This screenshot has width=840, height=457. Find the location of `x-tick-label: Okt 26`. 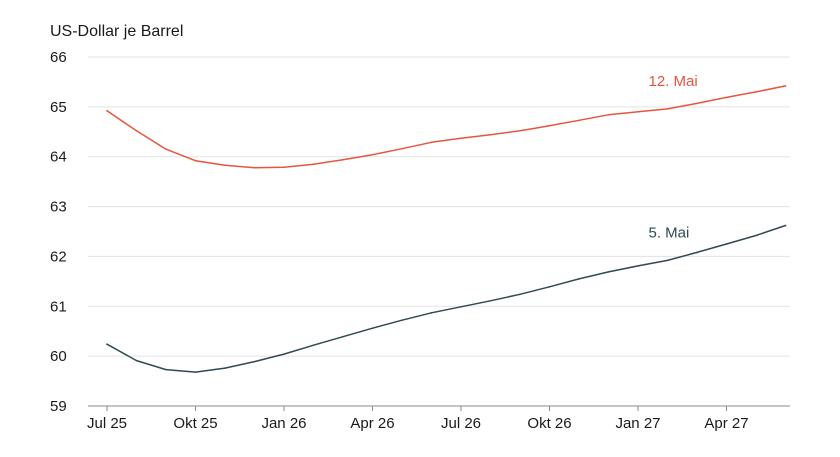

x-tick-label: Okt 26 is located at coordinates (549, 423).